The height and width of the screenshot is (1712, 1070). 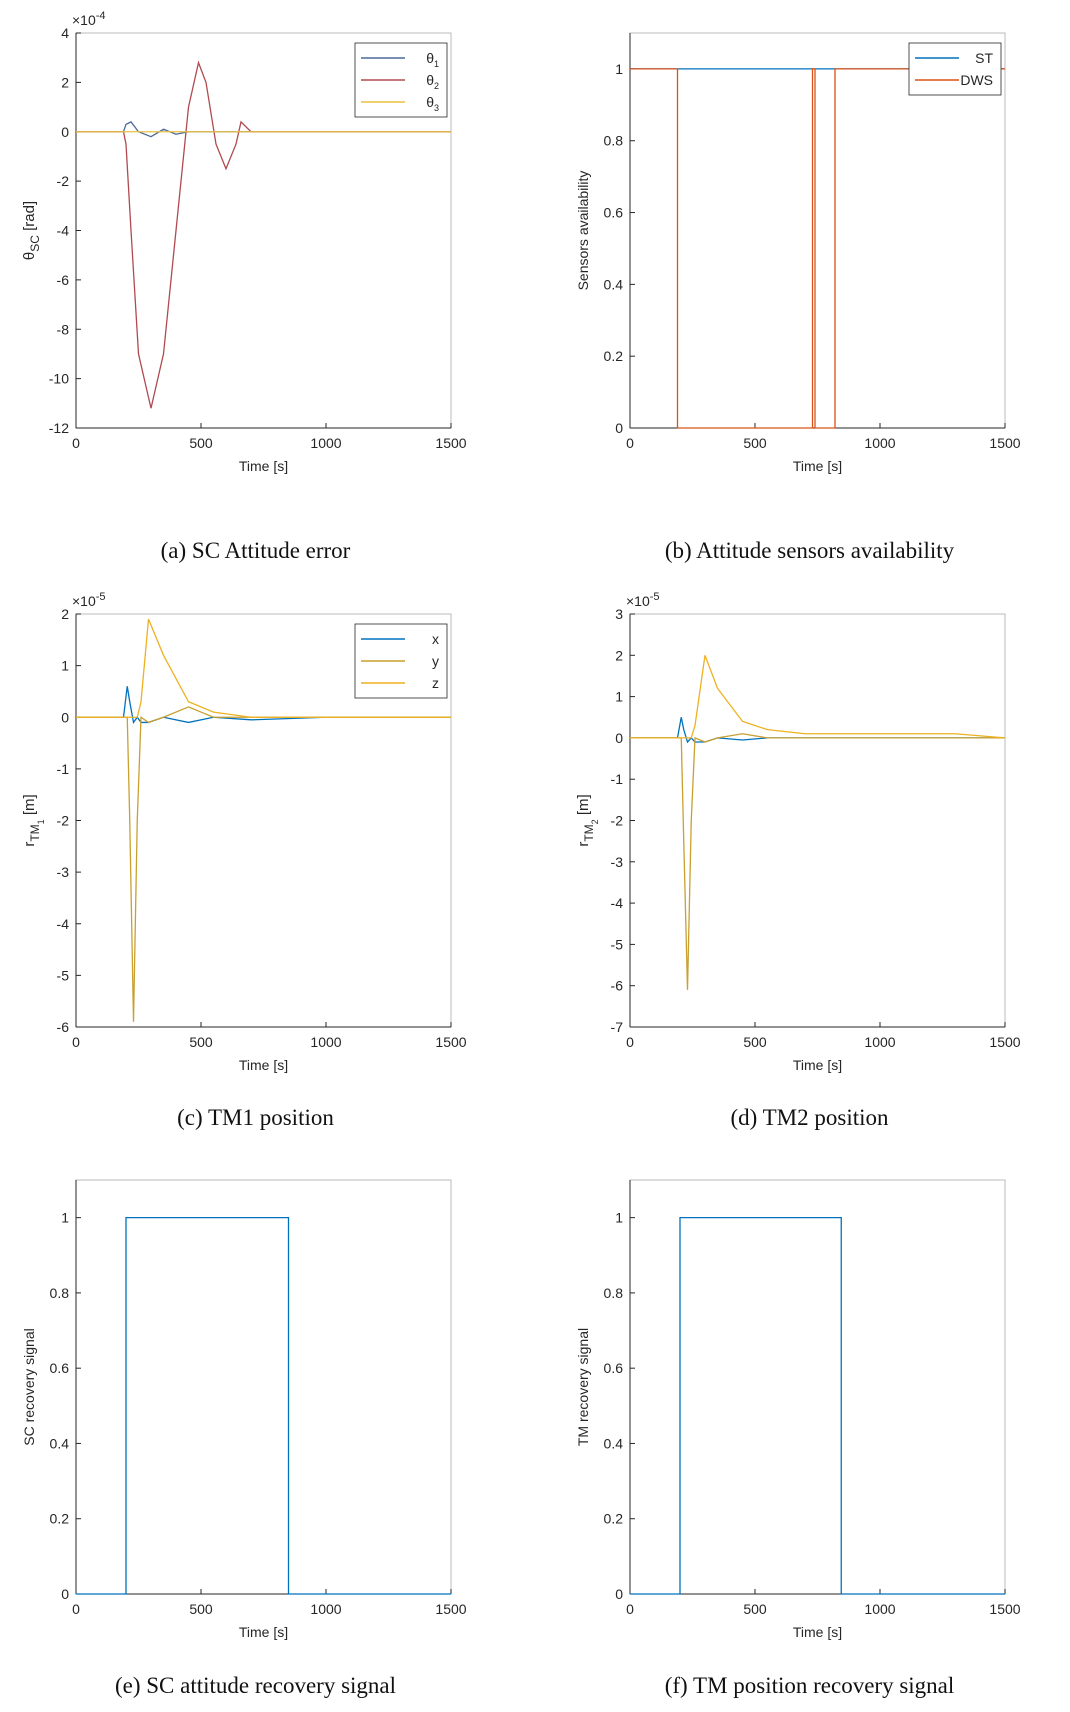 What do you see at coordinates (29, 1387) in the screenshot?
I see `y-axis-label: SC recovery signal` at bounding box center [29, 1387].